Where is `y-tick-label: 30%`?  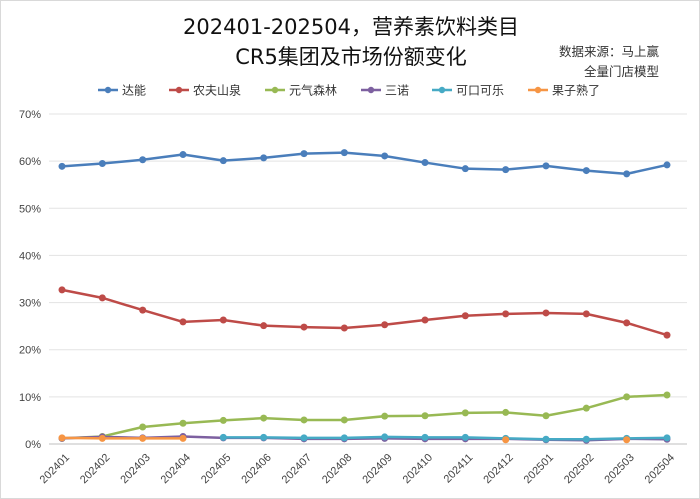
y-tick-label: 30% is located at coordinates (30, 304).